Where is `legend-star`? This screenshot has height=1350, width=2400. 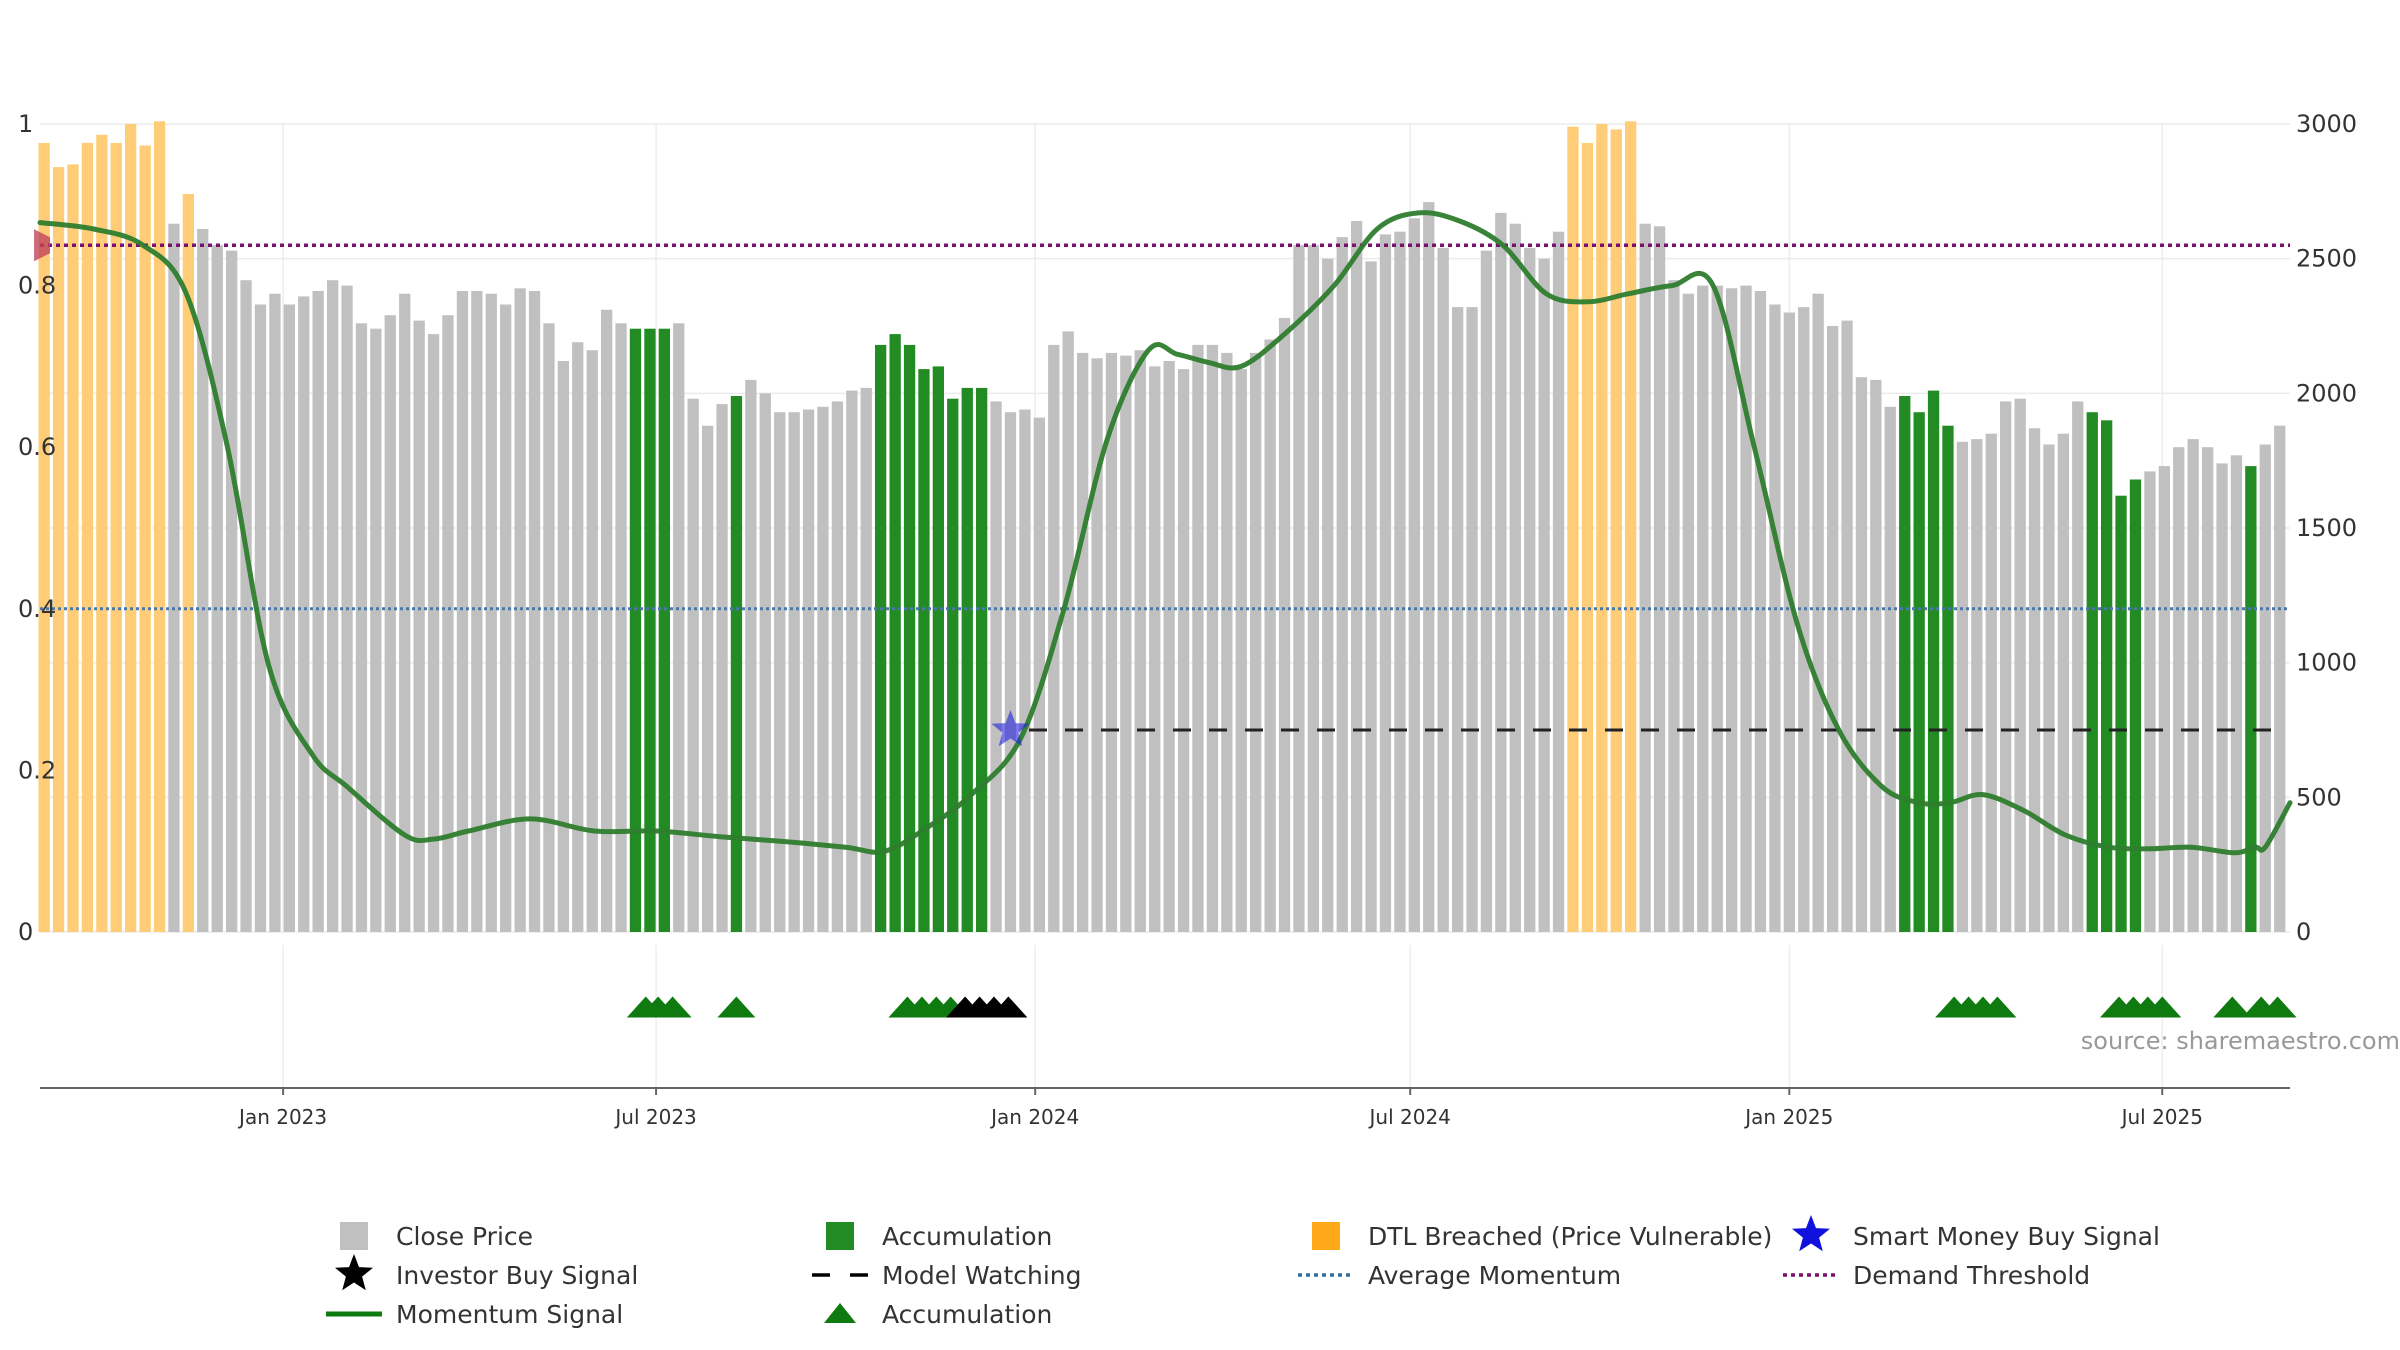
legend-star is located at coordinates (1811, 1233).